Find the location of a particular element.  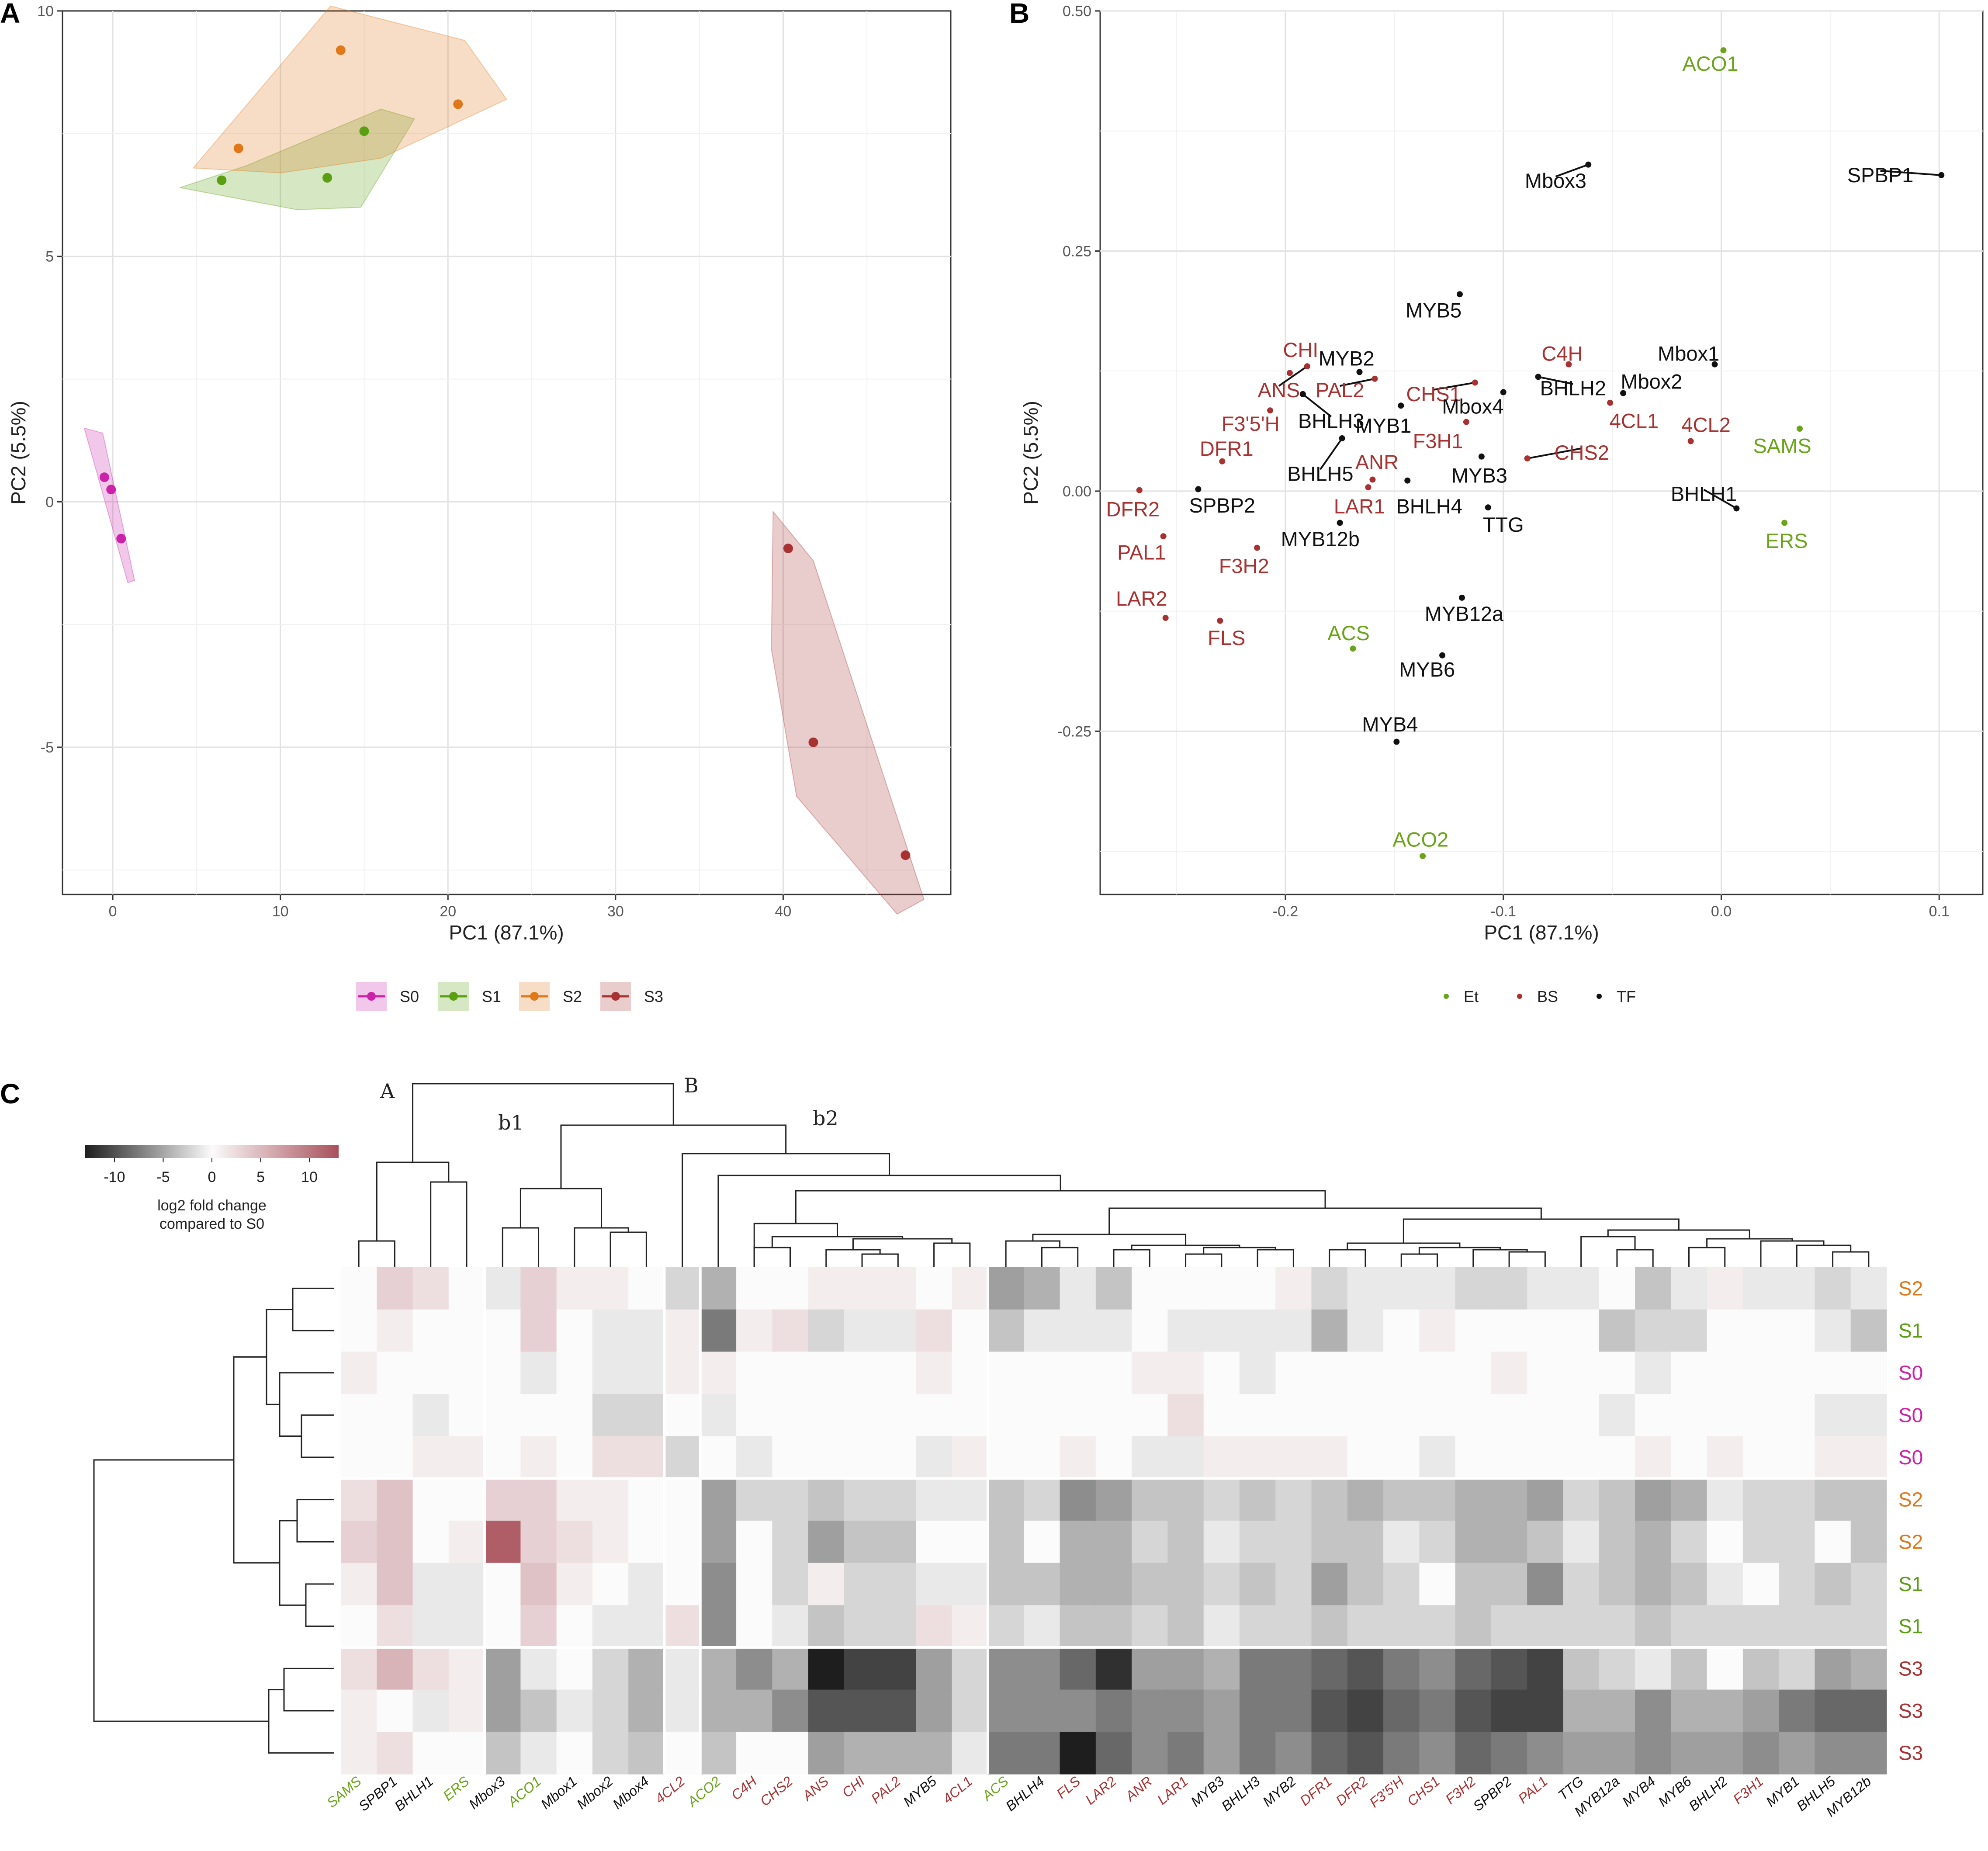

gene-point-MYB4 is located at coordinates (1396, 742).